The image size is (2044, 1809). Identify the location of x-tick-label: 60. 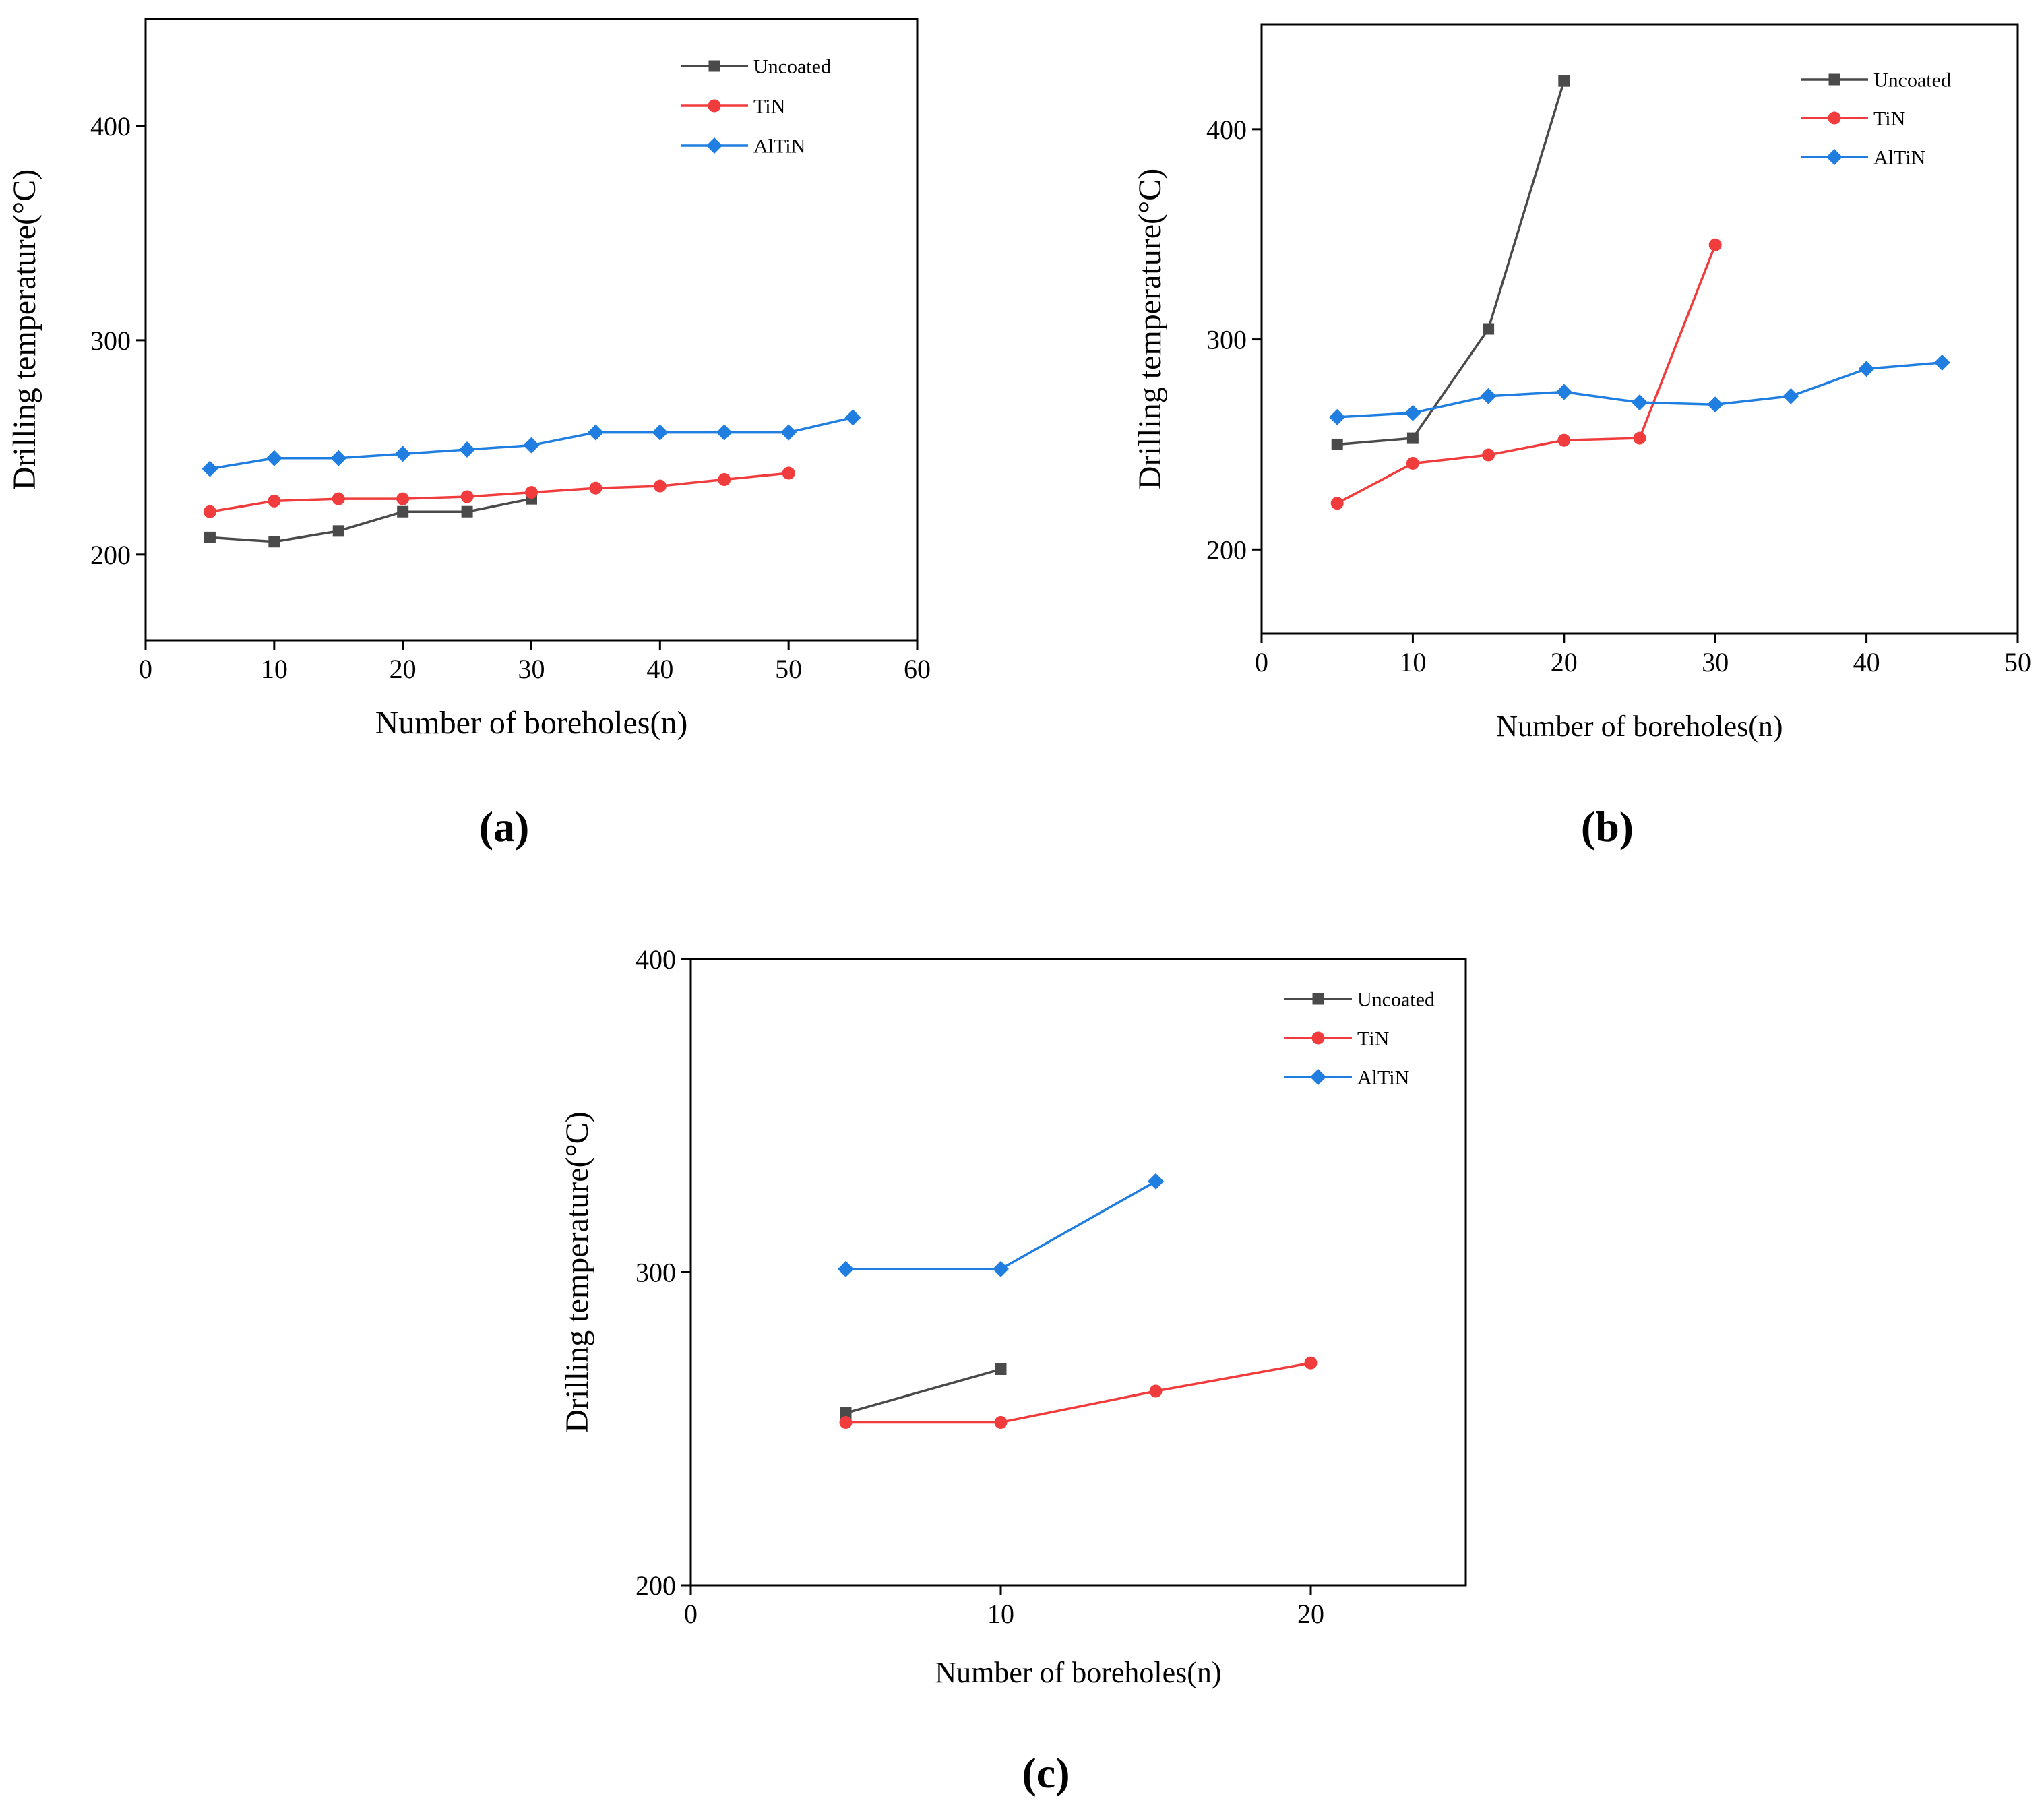
(917, 669).